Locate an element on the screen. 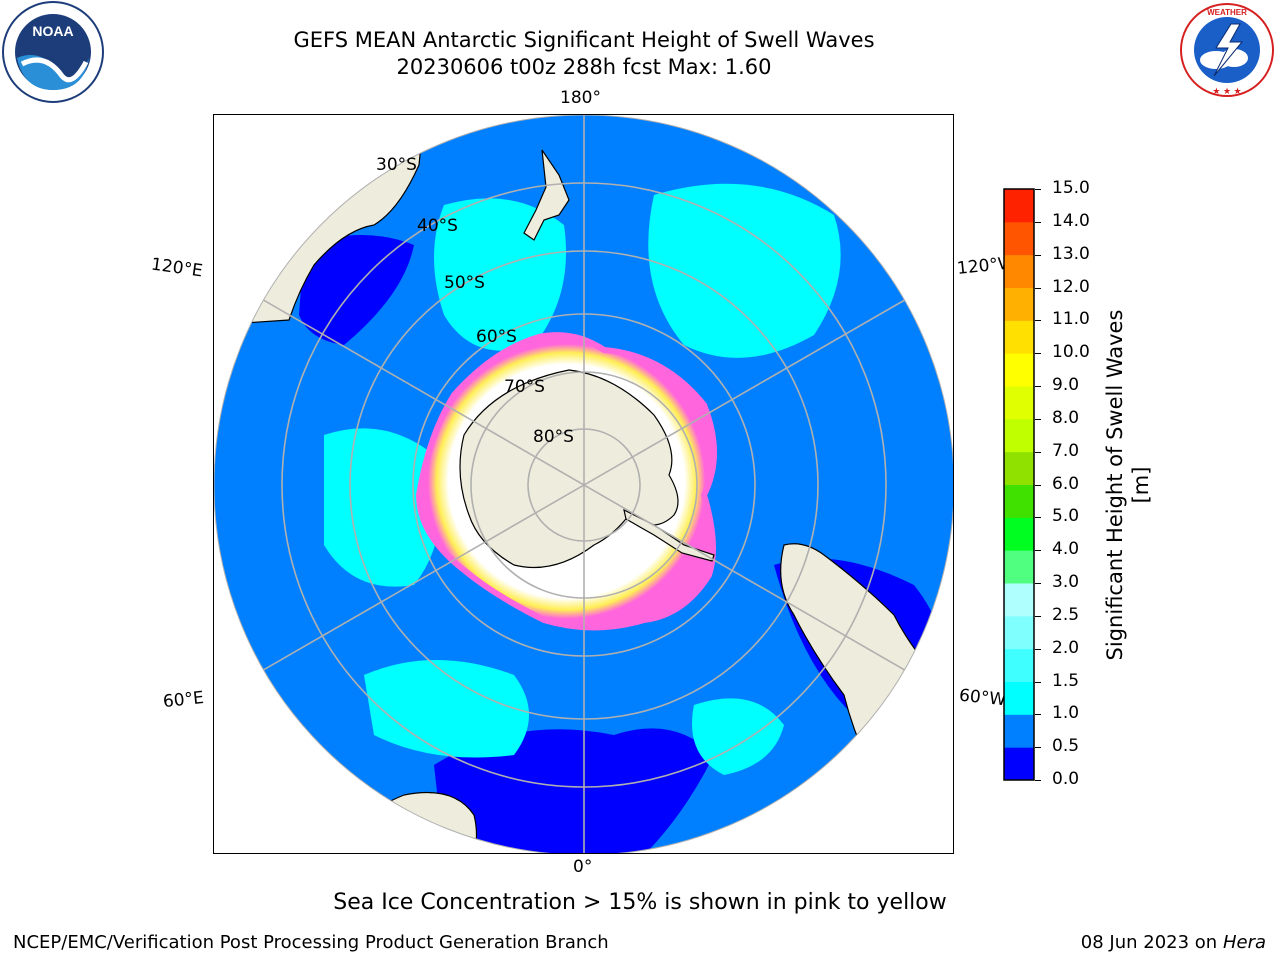 The height and width of the screenshot is (960, 1280). lat-label-60s: 60°S is located at coordinates (496, 337).